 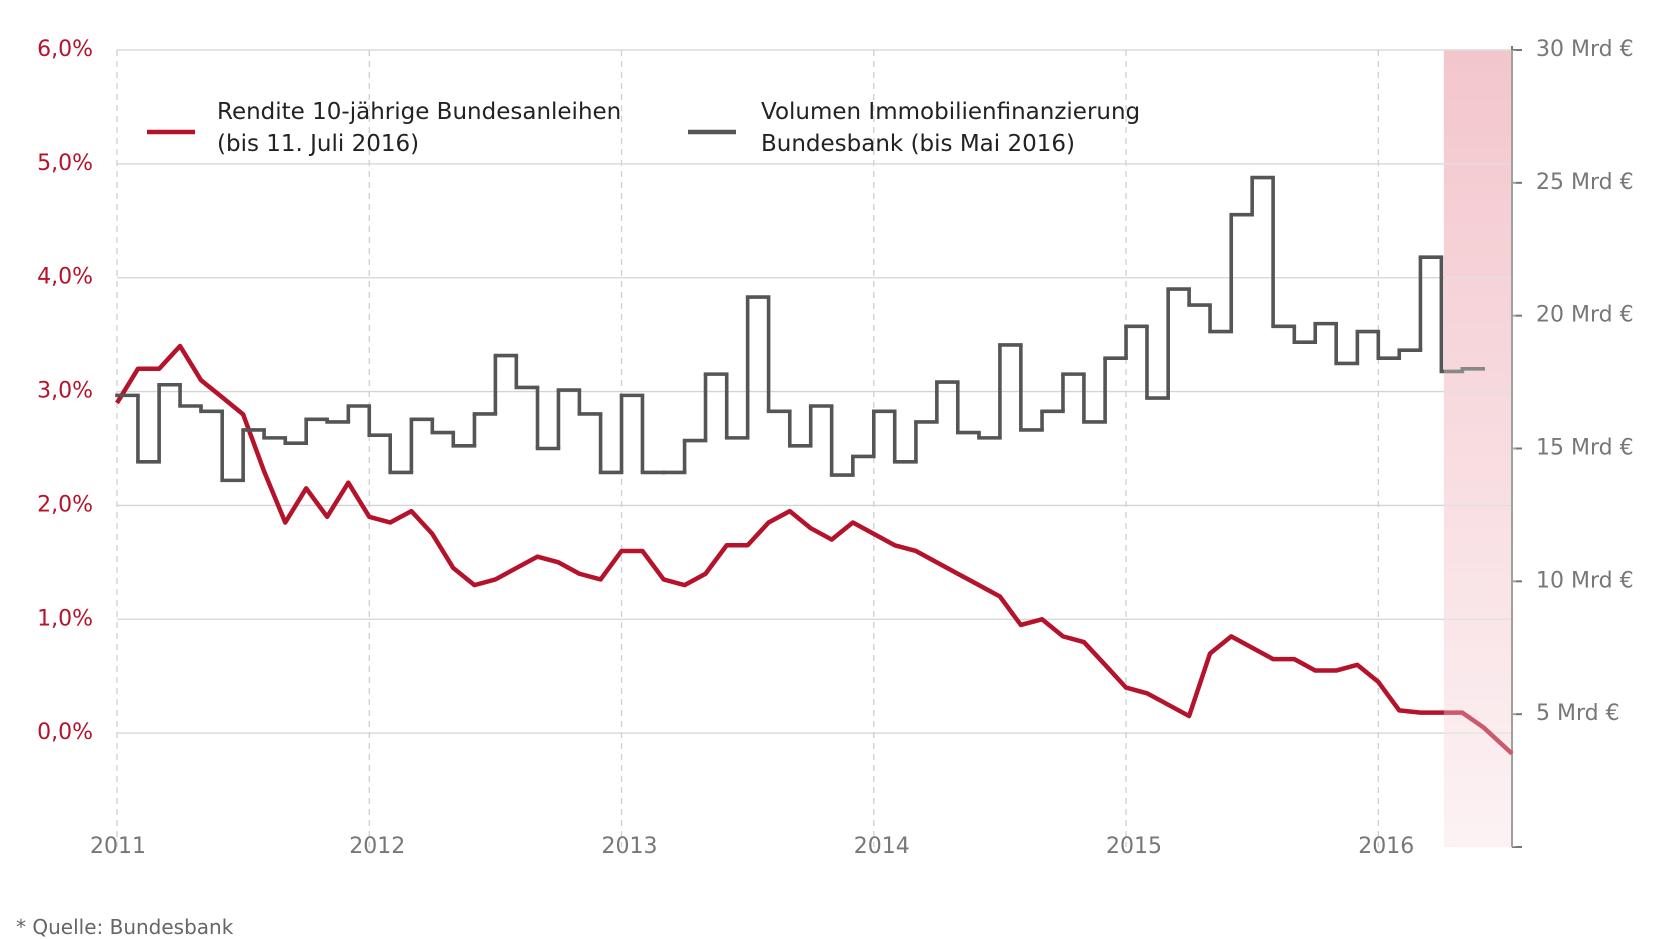 I want to click on y-tick-label: 4,0%, so click(x=65, y=277).